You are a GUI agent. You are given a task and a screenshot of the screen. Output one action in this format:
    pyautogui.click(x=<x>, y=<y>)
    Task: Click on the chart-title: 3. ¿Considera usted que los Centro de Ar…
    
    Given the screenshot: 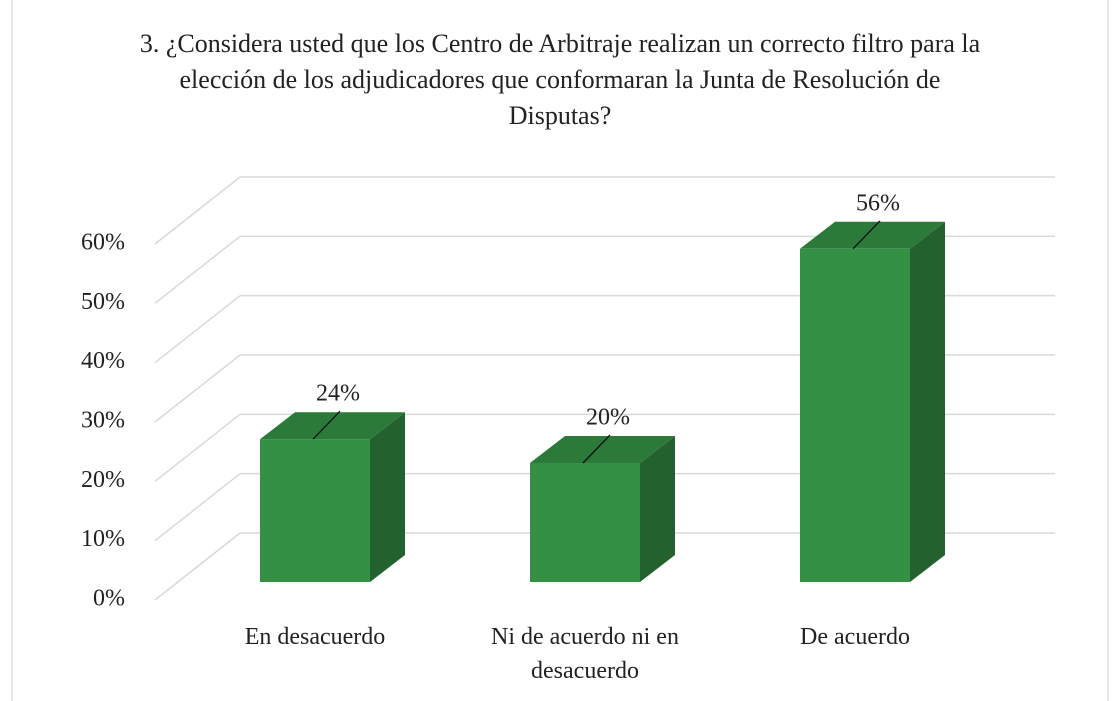 What is the action you would take?
    pyautogui.click(x=560, y=79)
    